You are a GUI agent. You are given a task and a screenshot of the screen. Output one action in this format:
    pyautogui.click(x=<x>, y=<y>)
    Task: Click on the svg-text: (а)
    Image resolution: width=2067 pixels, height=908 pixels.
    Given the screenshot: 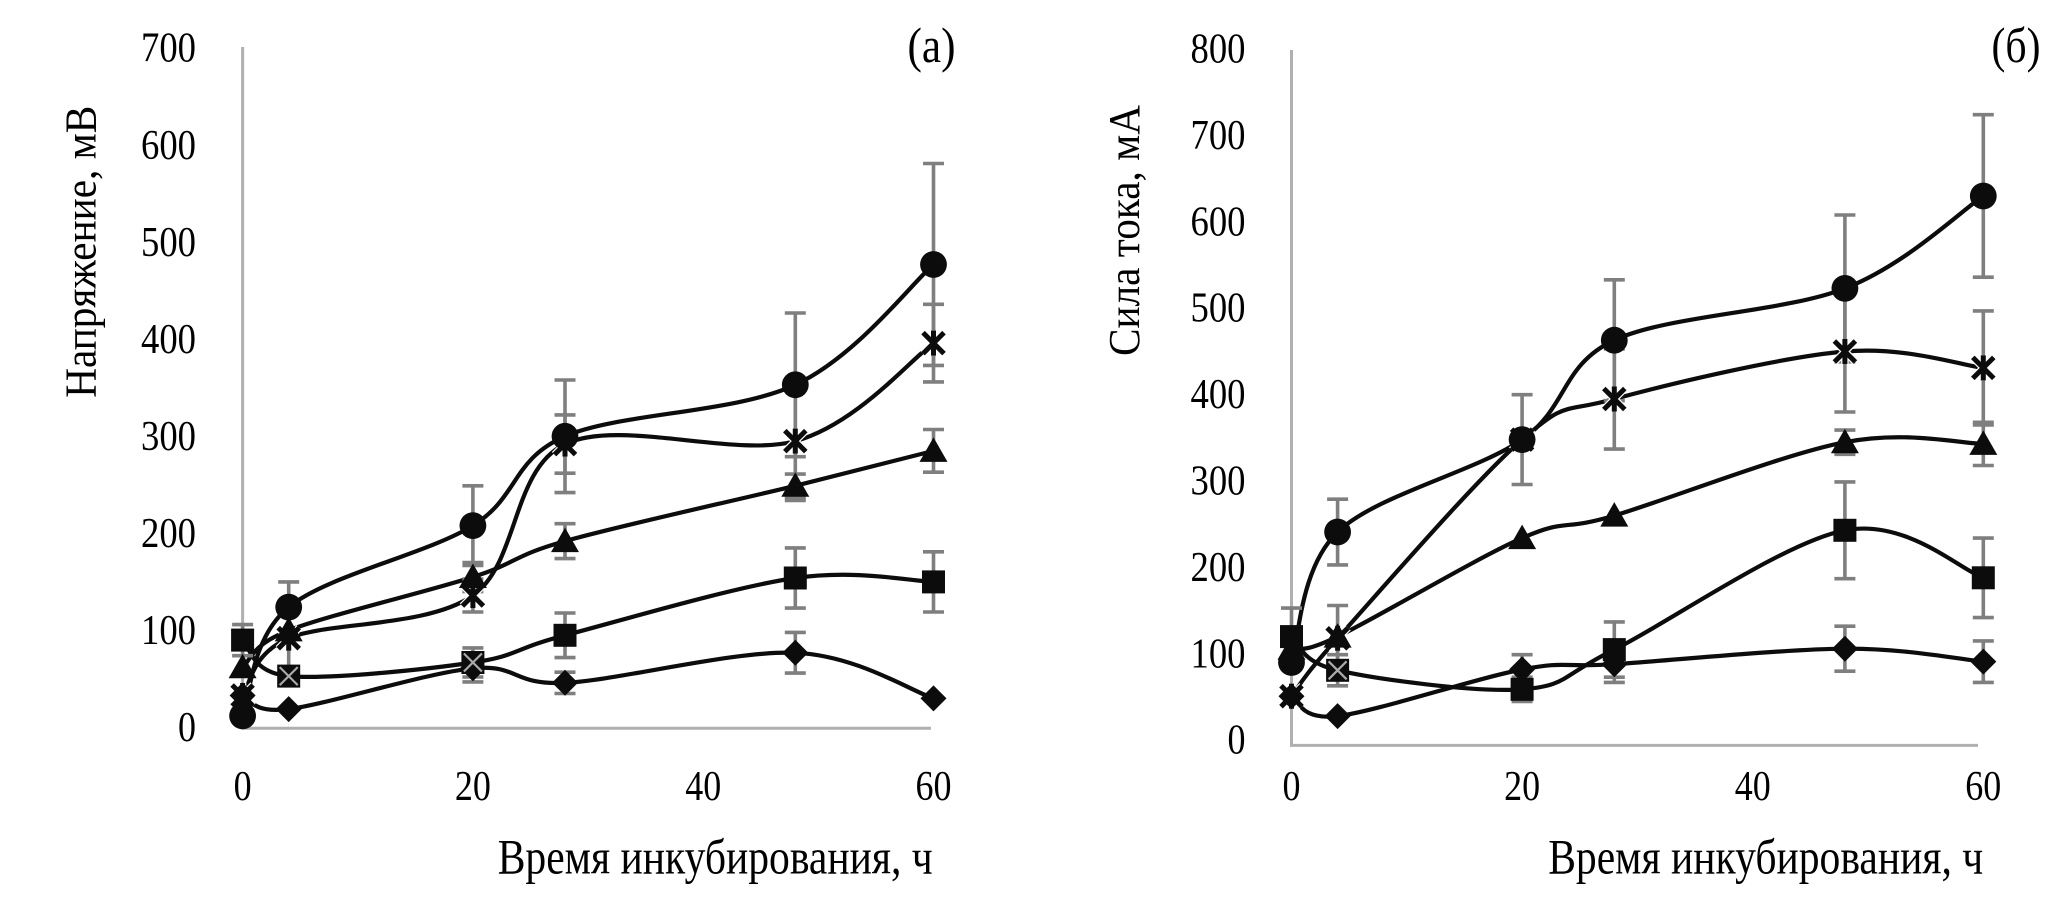 What is the action you would take?
    pyautogui.click(x=932, y=45)
    